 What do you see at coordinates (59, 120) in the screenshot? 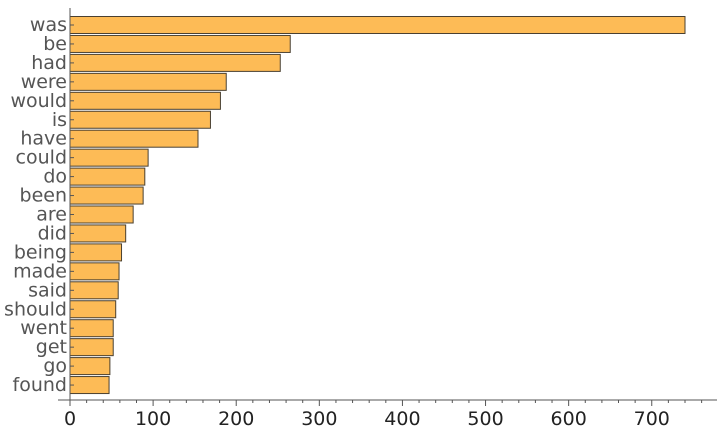
I see `category-label-is: is` at bounding box center [59, 120].